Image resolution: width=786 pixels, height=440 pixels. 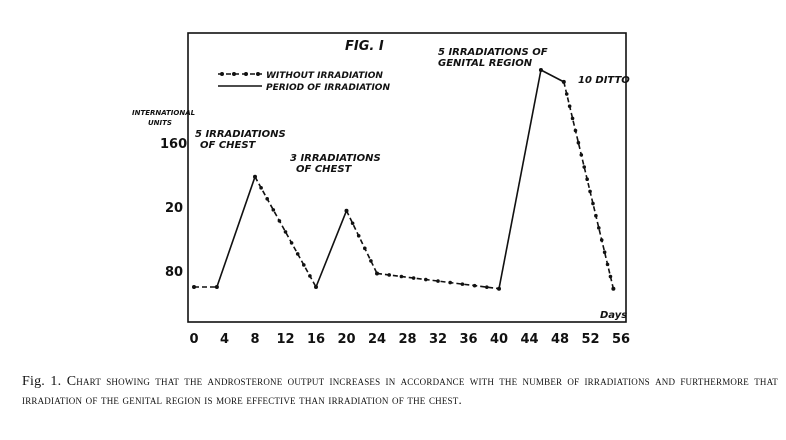 I want to click on y-tick-label: 160, so click(x=173, y=144).